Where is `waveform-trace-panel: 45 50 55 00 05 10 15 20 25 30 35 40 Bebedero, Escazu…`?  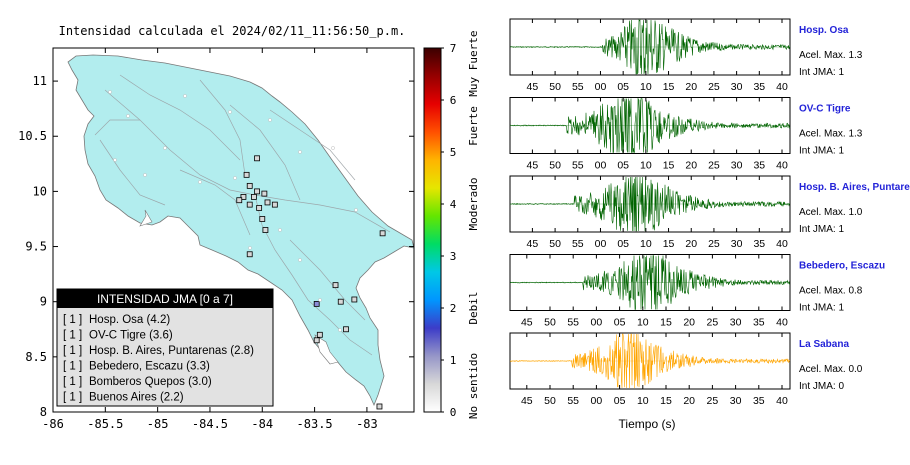
waveform-trace-panel: 45 50 55 00 05 10 15 20 25 30 35 40 Bebedero, Escazu… is located at coordinates (697, 291).